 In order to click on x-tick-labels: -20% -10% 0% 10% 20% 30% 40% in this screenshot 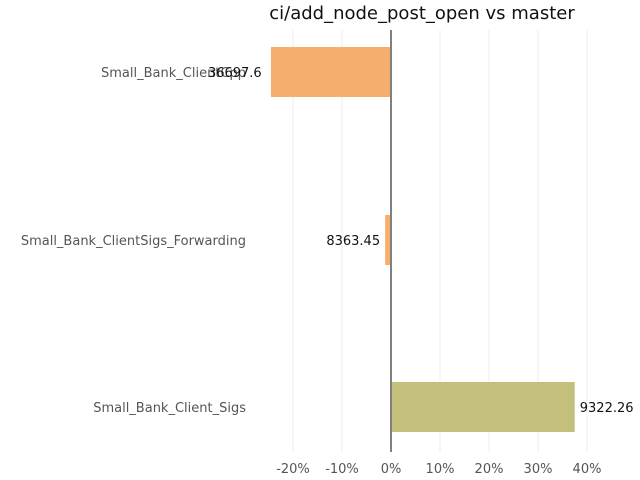, I will do `click(438, 469)`.